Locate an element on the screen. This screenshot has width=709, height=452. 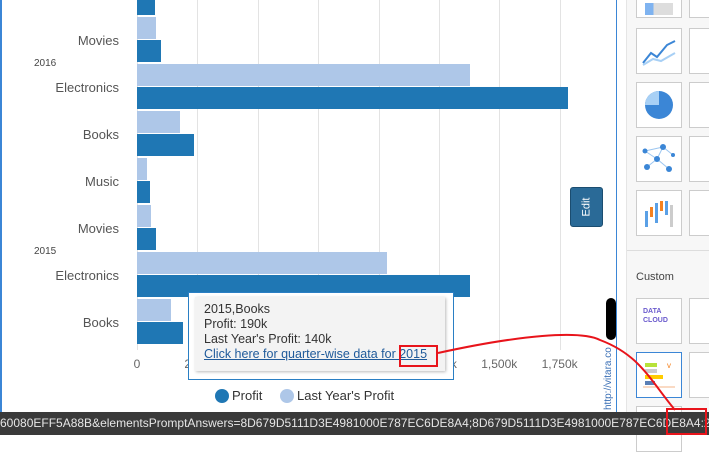
x-tick-label: 1,750k is located at coordinates (559, 364).